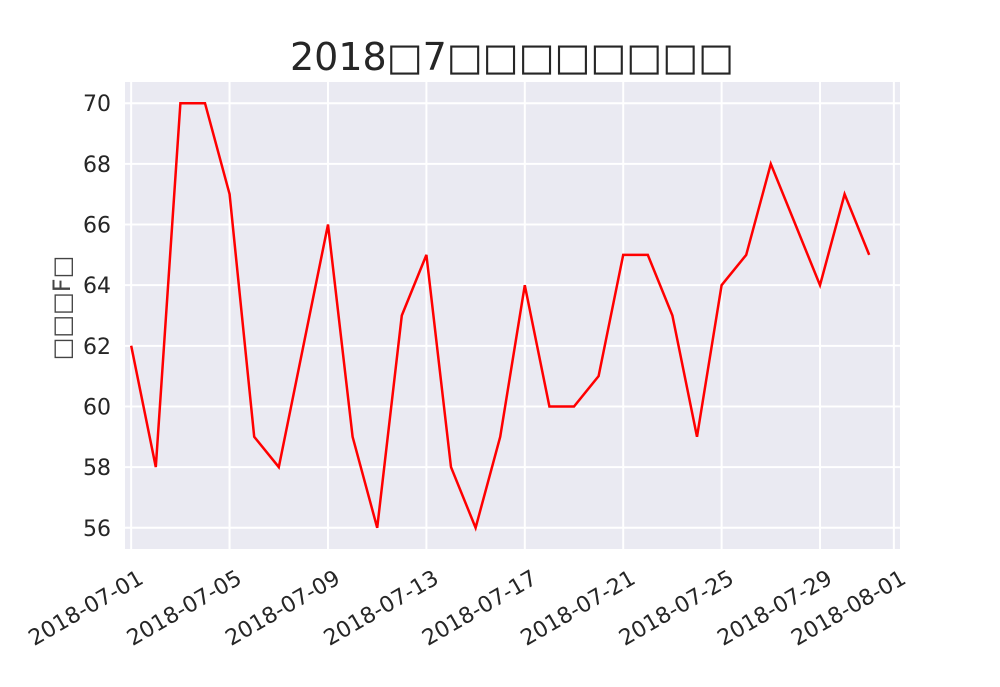 The image size is (1000, 687). Describe the element at coordinates (97, 226) in the screenshot. I see `y-tick-label: 66` at that location.